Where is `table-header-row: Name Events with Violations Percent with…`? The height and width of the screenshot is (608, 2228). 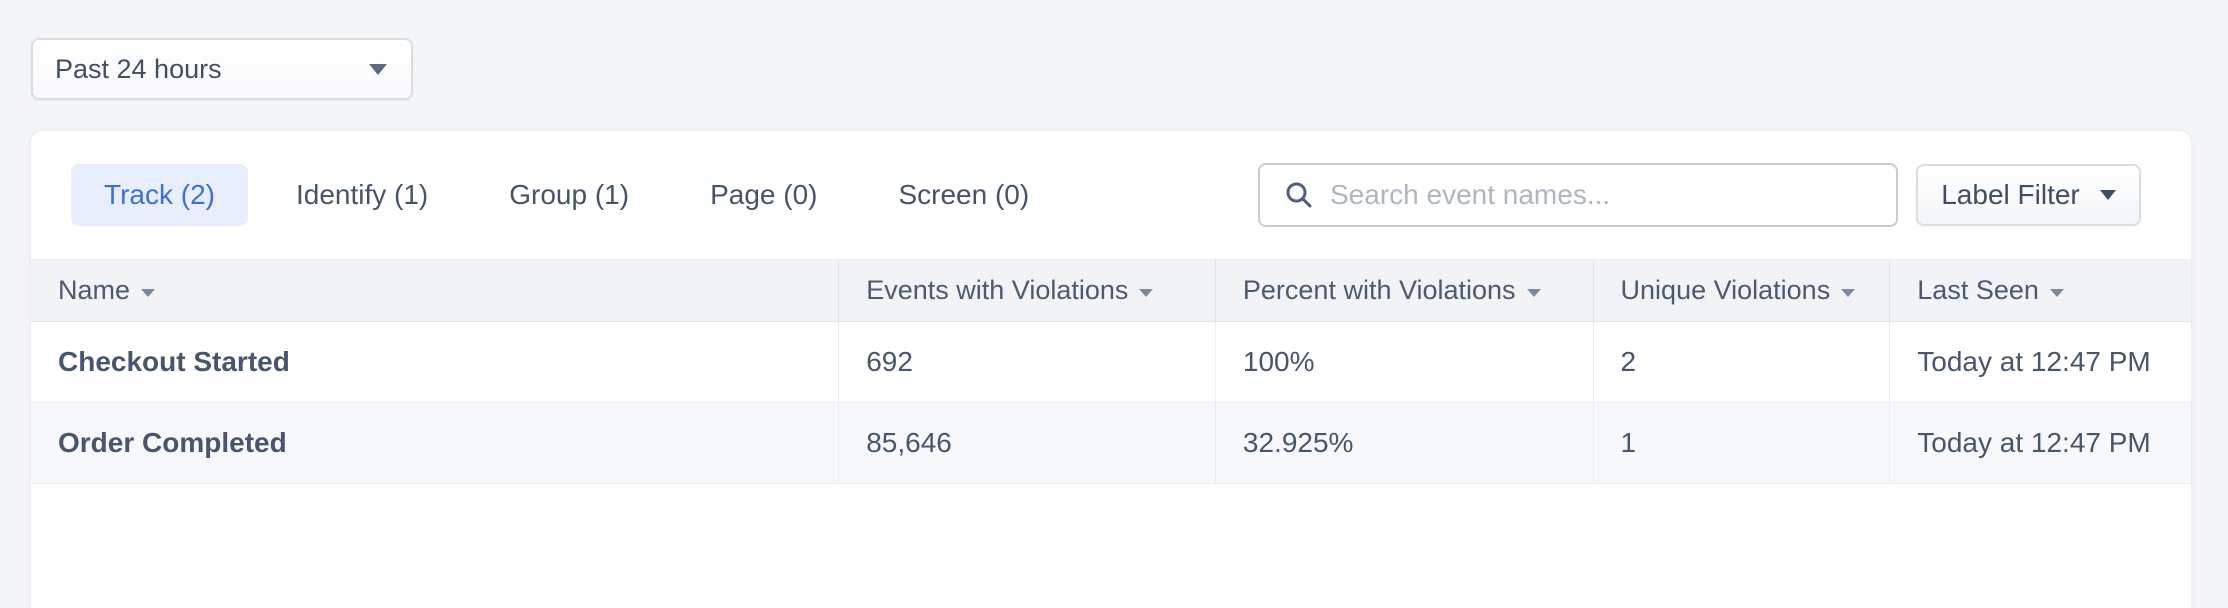 table-header-row: Name Events with Violations Percent with… is located at coordinates (1111, 290).